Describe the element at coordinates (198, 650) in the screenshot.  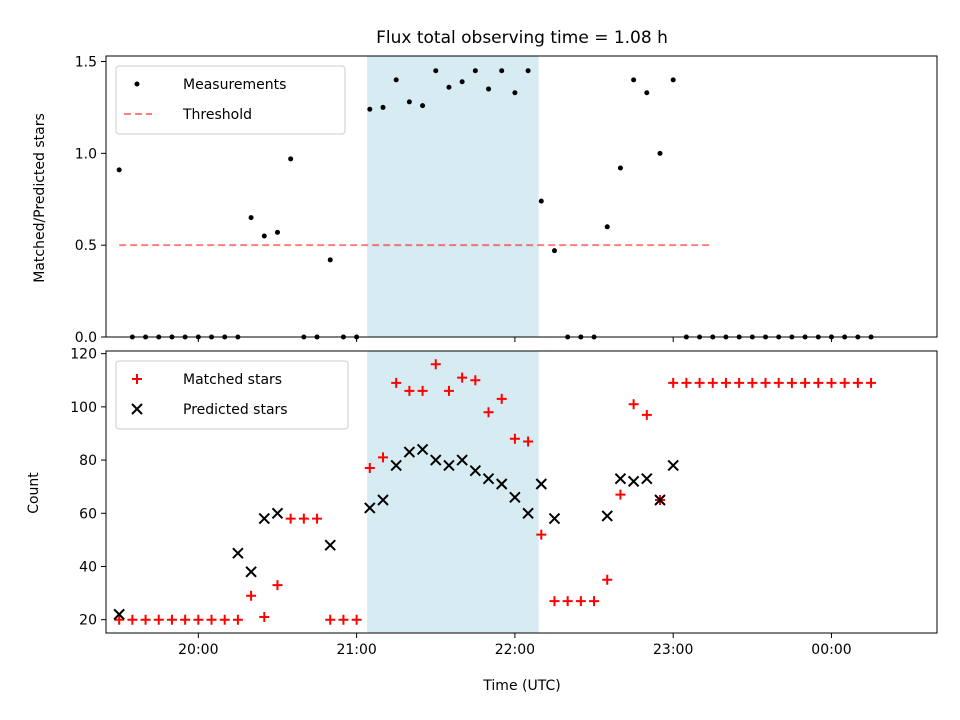
I see `x-tick-label: 20:00` at that location.